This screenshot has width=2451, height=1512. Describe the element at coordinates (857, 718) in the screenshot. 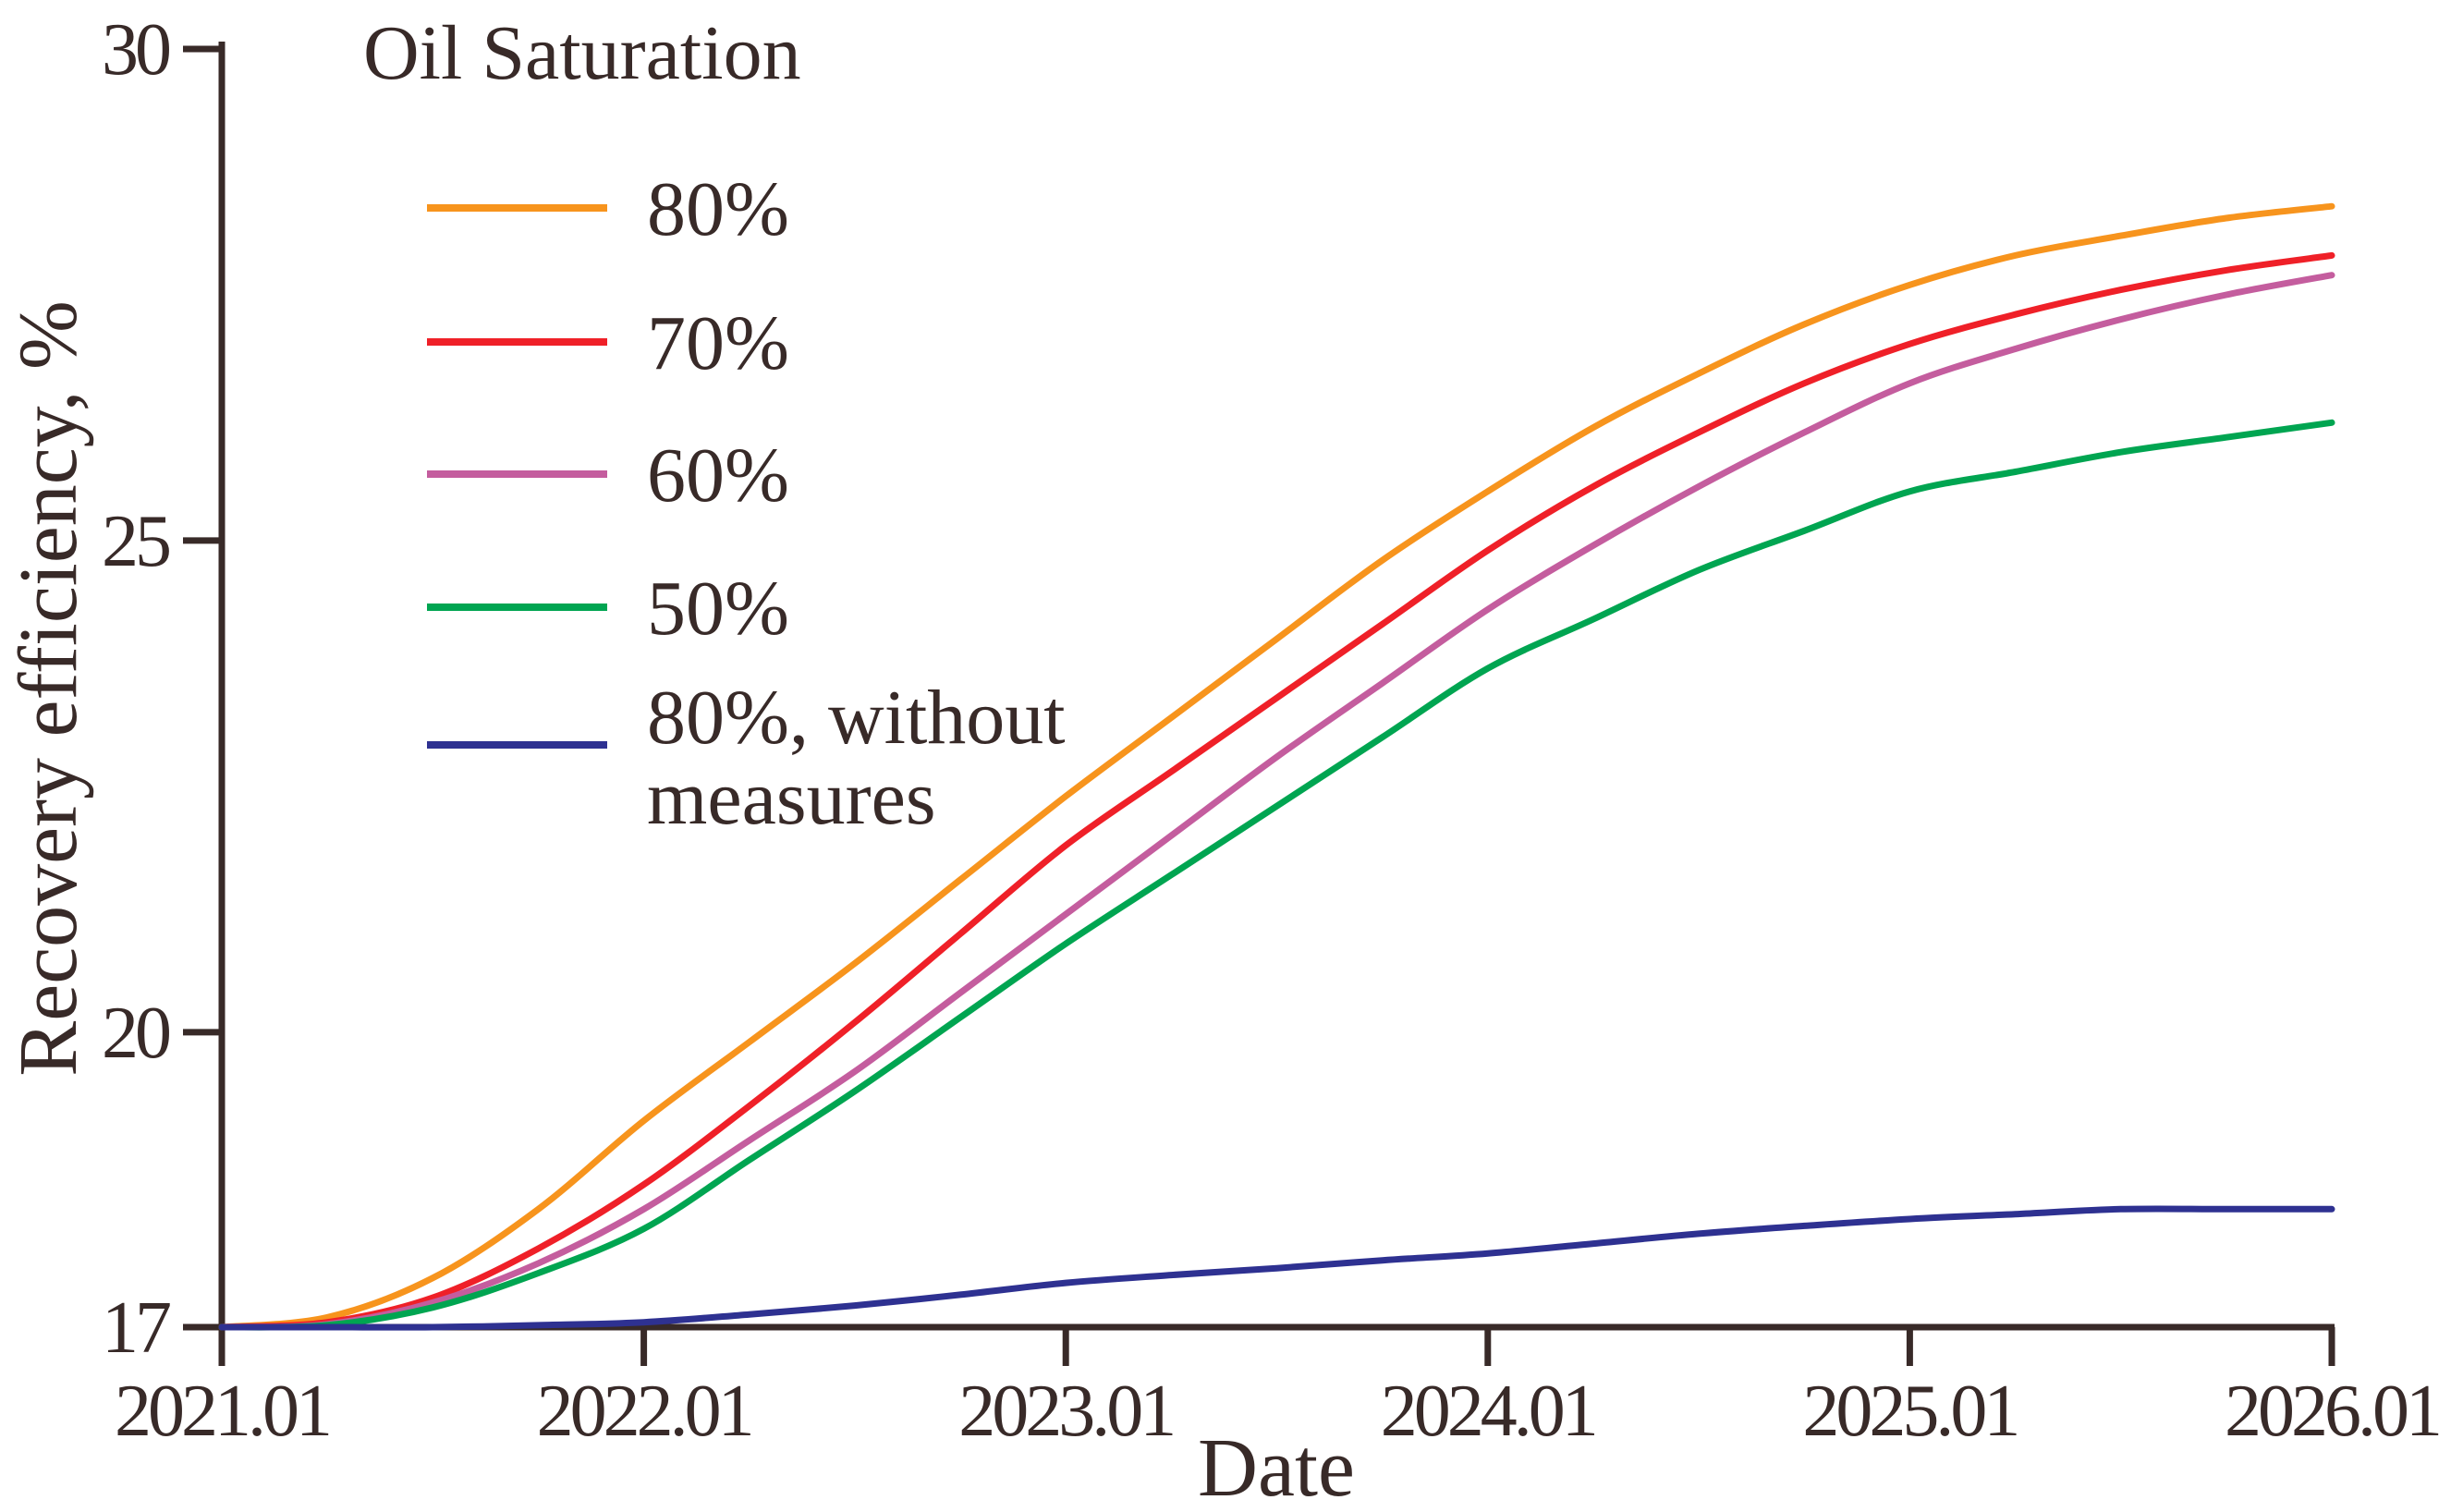

I see `legend-item-label: 80%, without` at that location.